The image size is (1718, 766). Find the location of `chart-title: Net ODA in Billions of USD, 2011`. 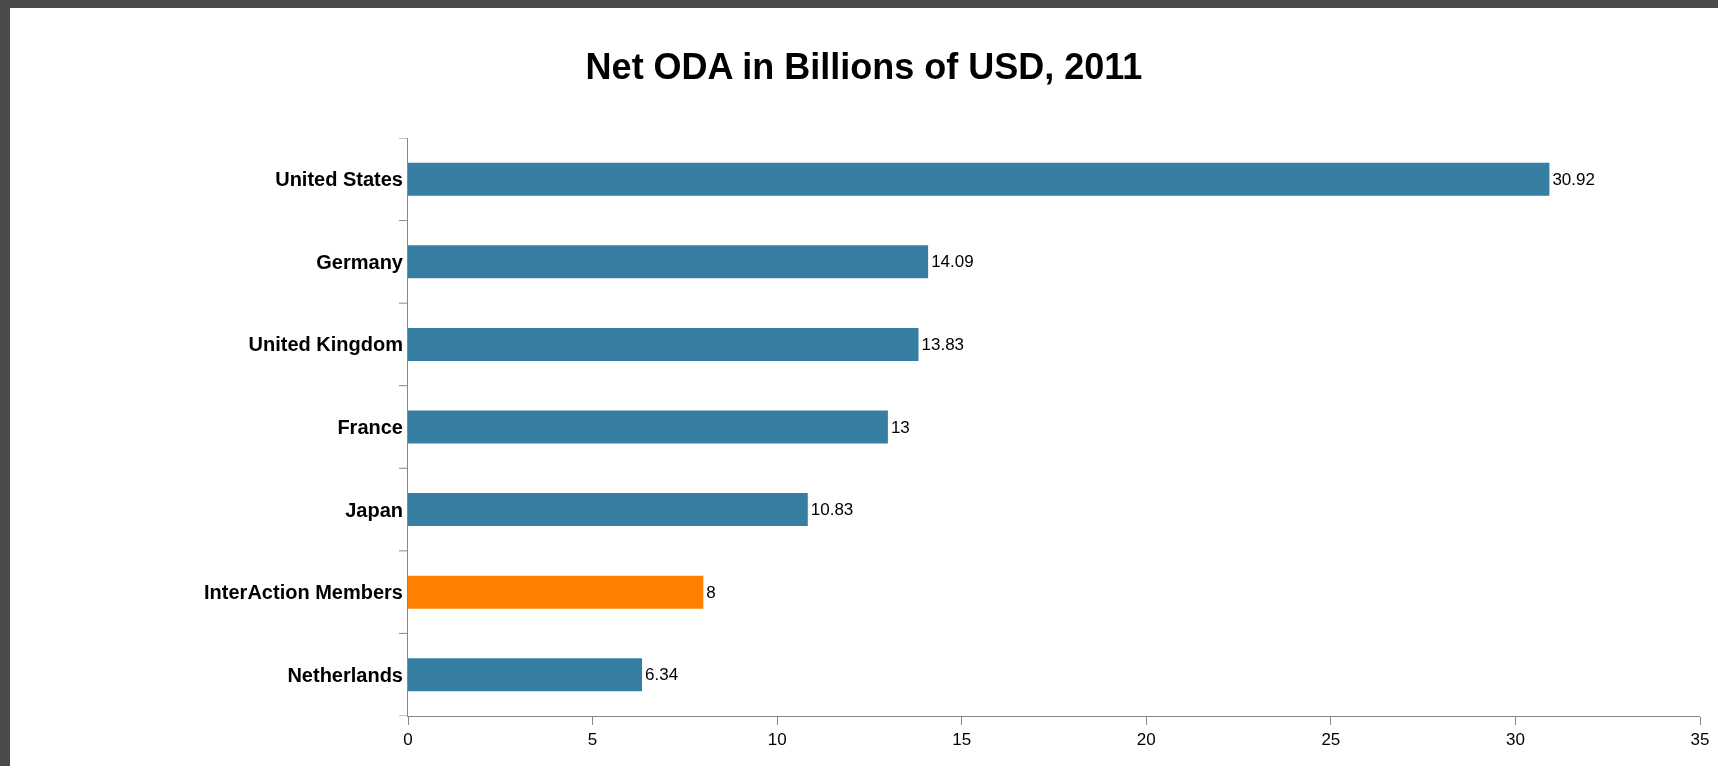

chart-title: Net ODA in Billions of USD, 2011 is located at coordinates (864, 66).